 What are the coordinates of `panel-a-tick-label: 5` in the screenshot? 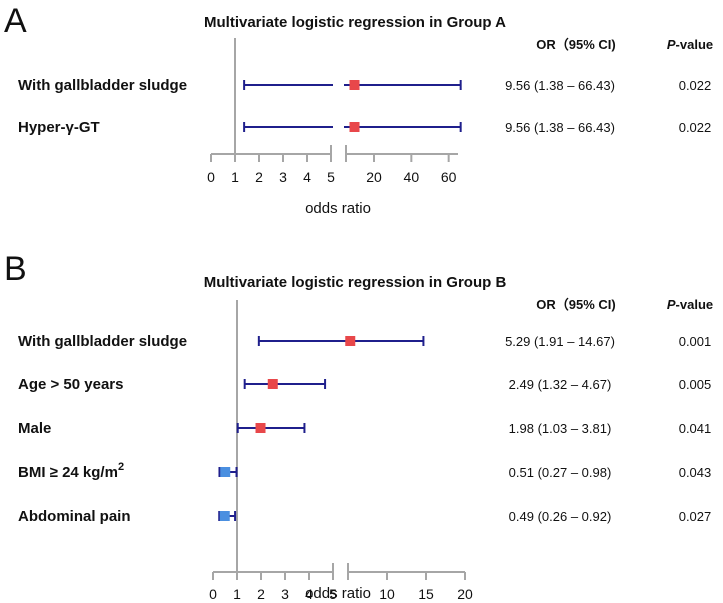 It's located at (331, 177).